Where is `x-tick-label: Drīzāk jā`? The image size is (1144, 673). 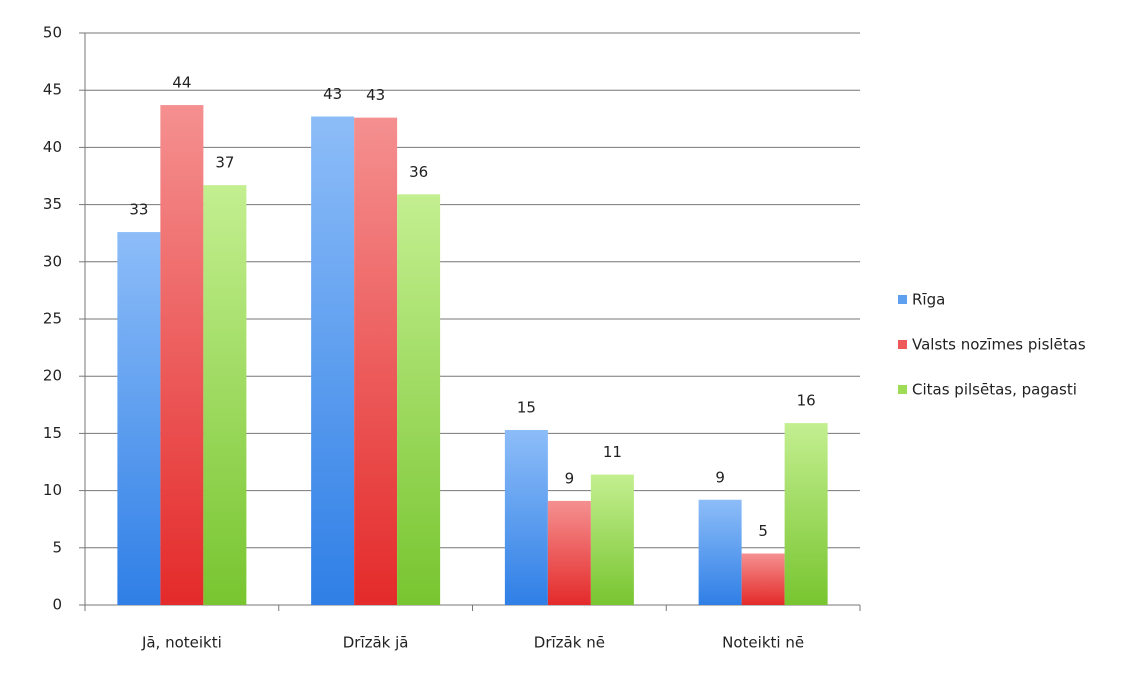 x-tick-label: Drīzāk jā is located at coordinates (376, 643).